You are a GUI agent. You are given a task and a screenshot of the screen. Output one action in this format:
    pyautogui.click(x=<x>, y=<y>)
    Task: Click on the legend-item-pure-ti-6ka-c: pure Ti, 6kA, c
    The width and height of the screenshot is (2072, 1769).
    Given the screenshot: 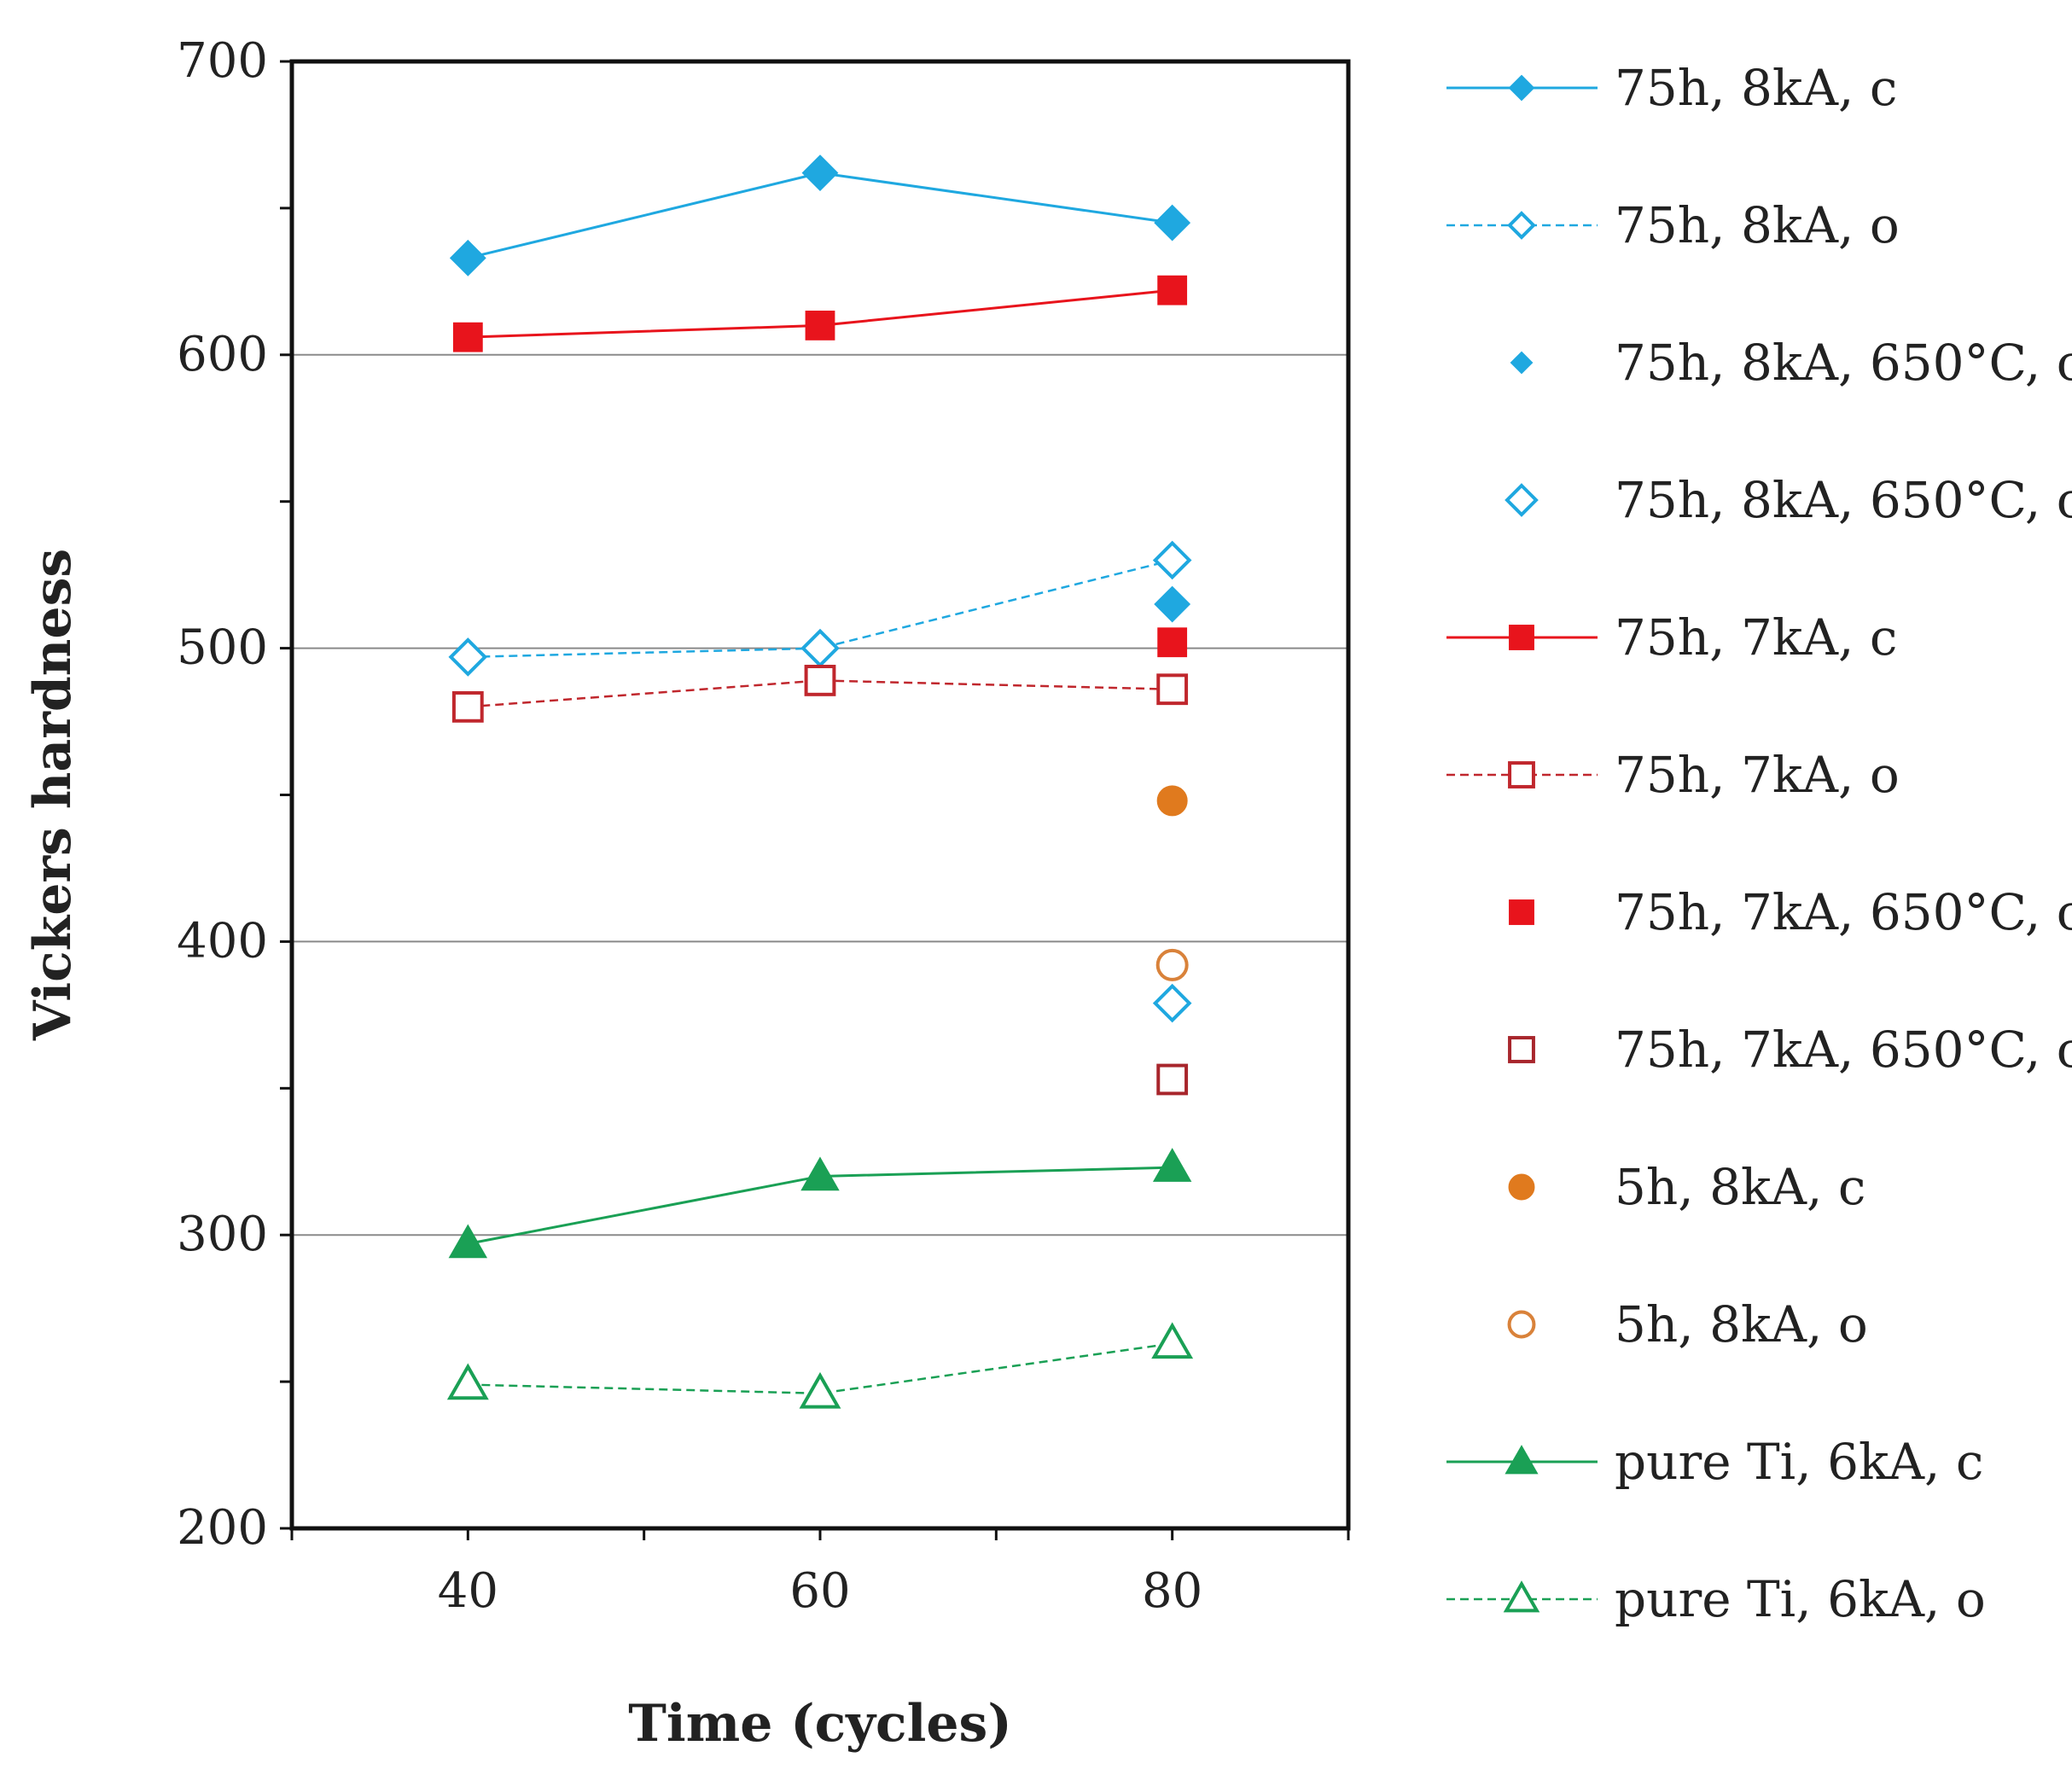 What is the action you would take?
    pyautogui.click(x=1714, y=1462)
    